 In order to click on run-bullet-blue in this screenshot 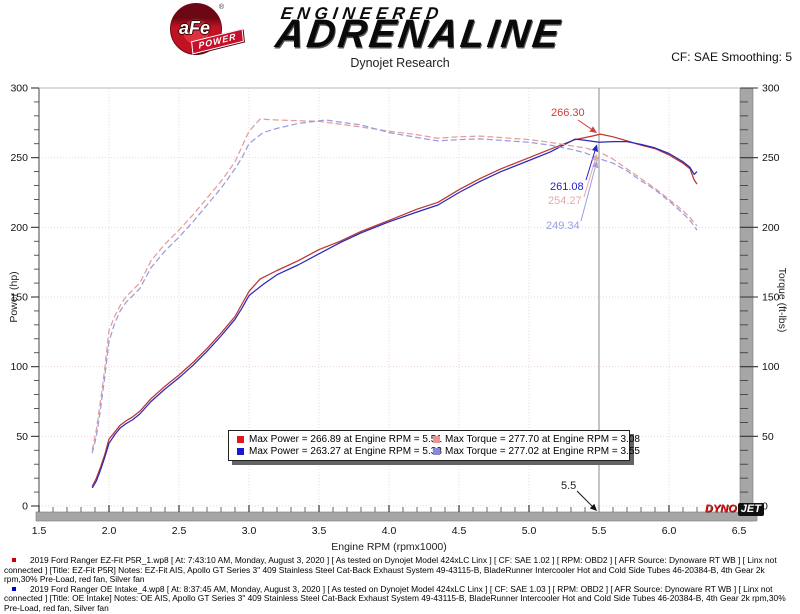, I will do `click(14, 588)`.